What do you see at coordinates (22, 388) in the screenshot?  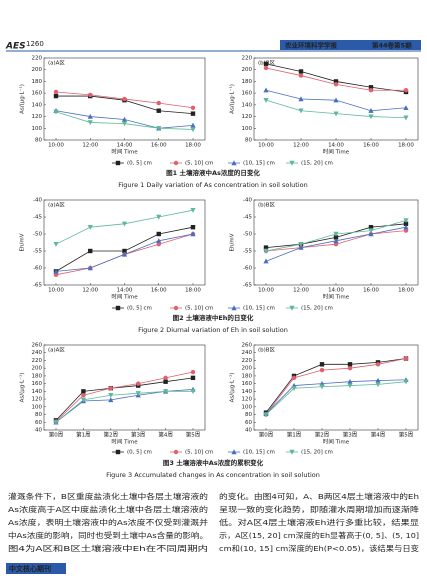 I see `y-axis-label: As/(μg·L⁻¹)` at bounding box center [22, 388].